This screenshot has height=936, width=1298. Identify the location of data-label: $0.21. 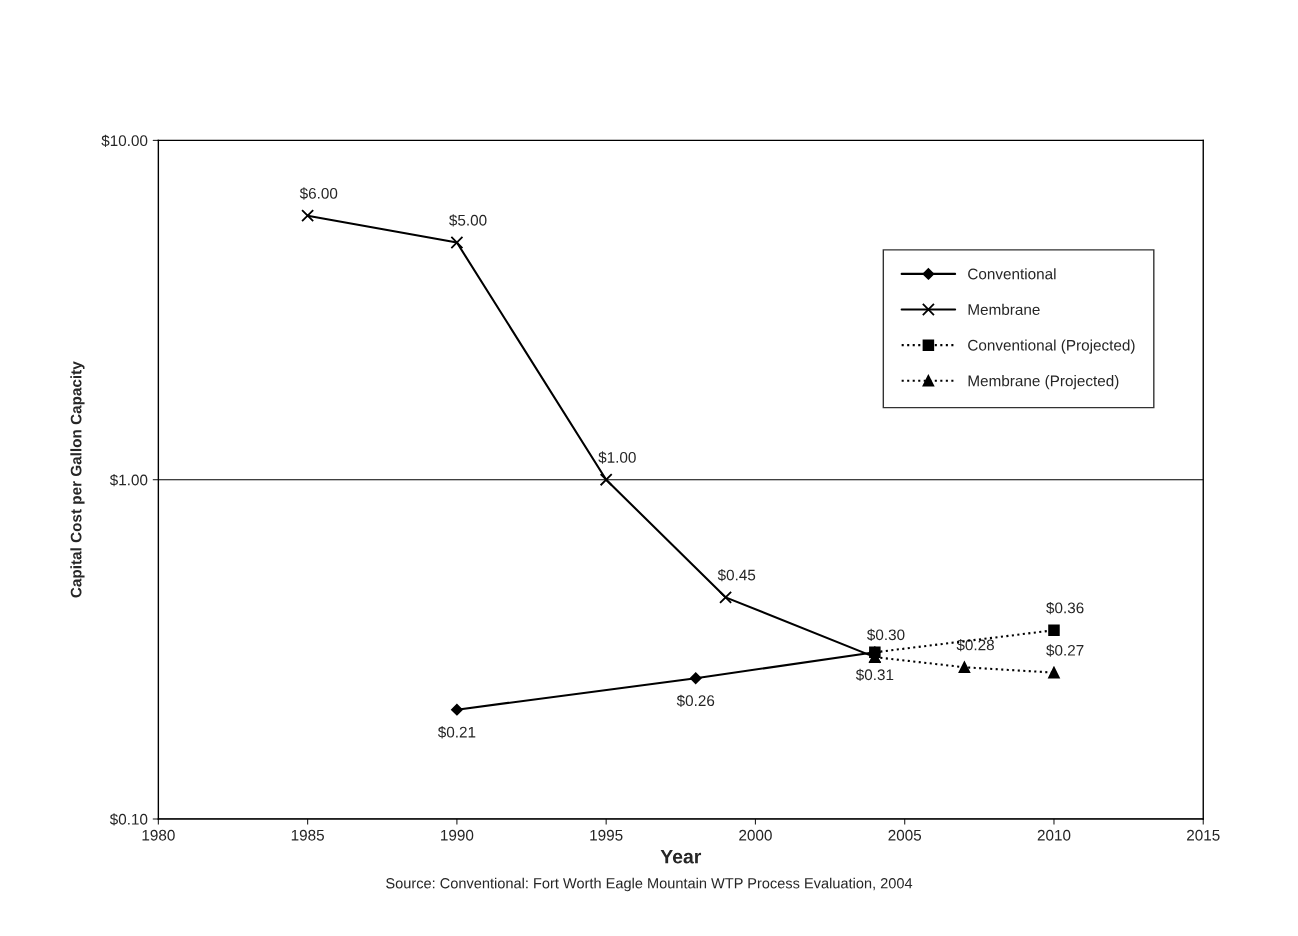
(456, 732).